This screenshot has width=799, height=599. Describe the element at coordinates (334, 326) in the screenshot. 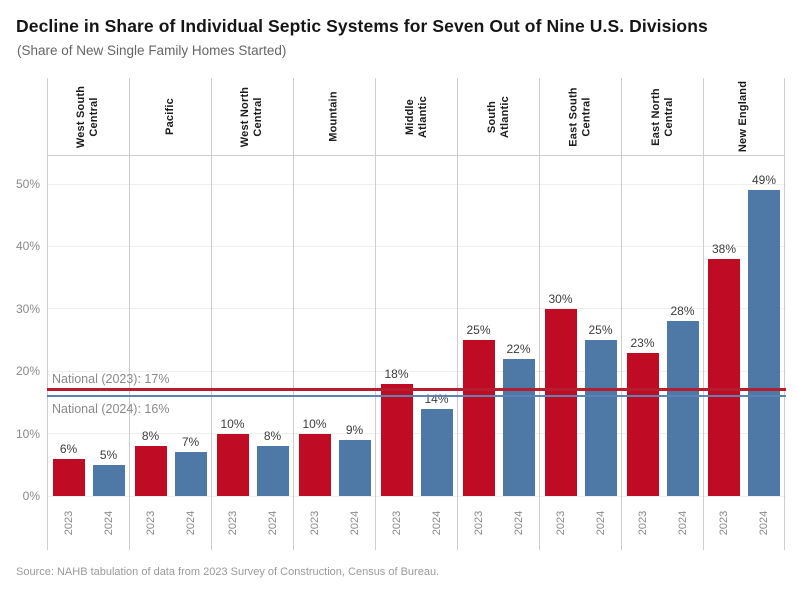

I see `bar-group: 10% 9%` at that location.